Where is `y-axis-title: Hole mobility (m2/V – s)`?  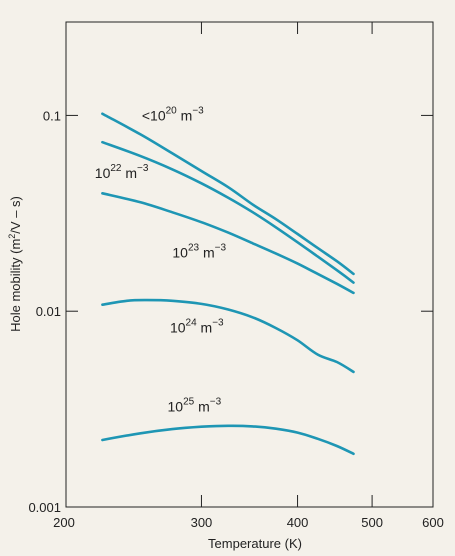 y-axis-title: Hole mobility (m2/V – s) is located at coordinates (15, 264).